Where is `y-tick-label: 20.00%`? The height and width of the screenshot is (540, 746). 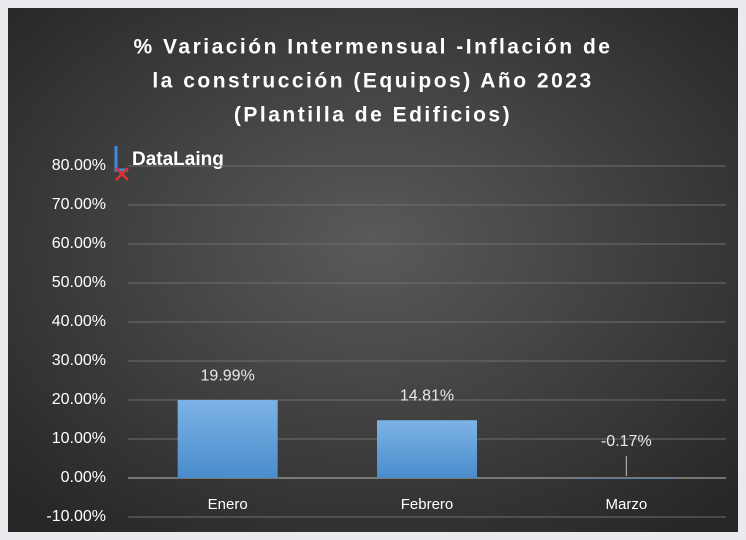
y-tick-label: 20.00% is located at coordinates (79, 399).